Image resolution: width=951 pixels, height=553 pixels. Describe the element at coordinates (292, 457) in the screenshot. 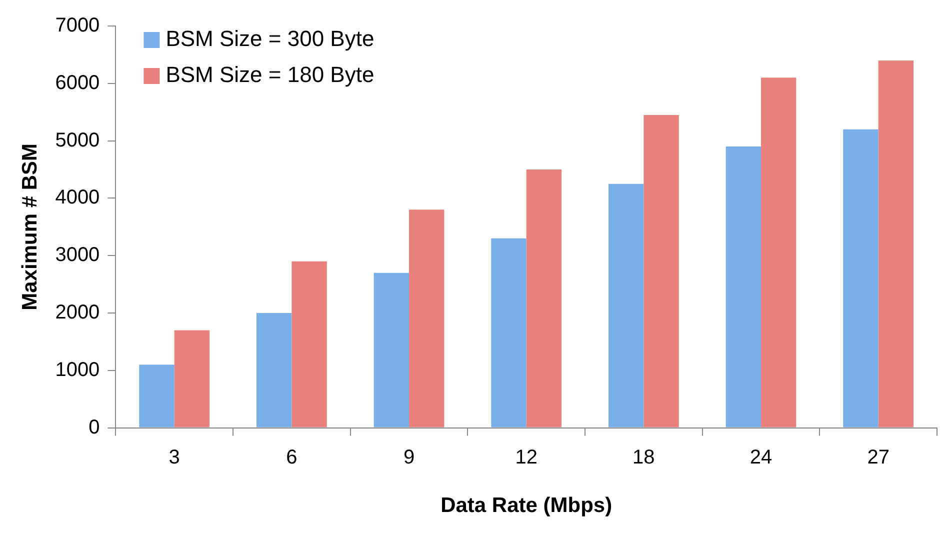

I see `x-tick-label: 6` at that location.